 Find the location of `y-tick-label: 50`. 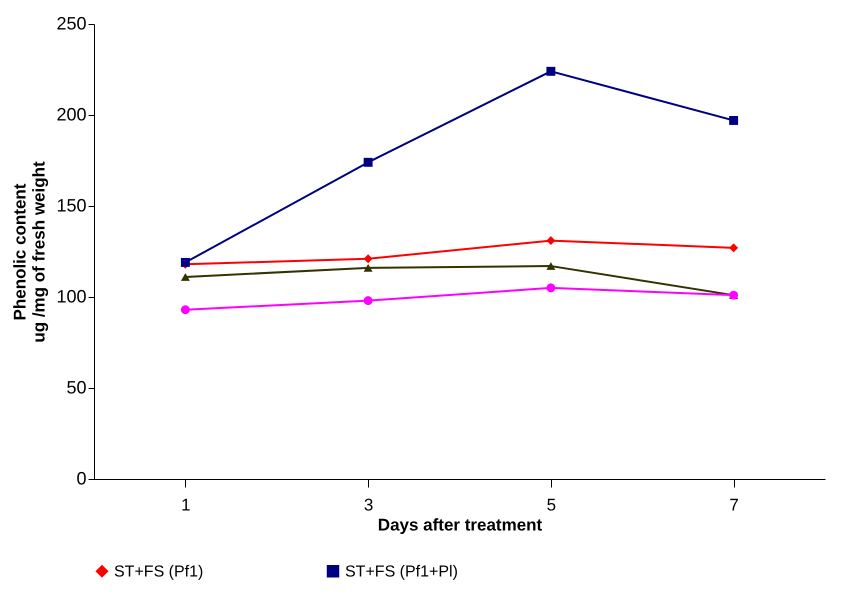

y-tick-label: 50 is located at coordinates (76, 388).